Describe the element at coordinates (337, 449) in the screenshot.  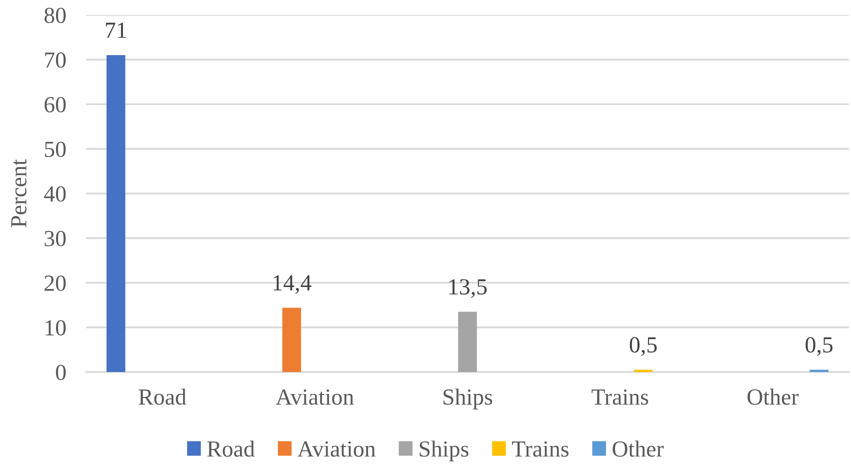
I see `legend-label: Aviation` at that location.